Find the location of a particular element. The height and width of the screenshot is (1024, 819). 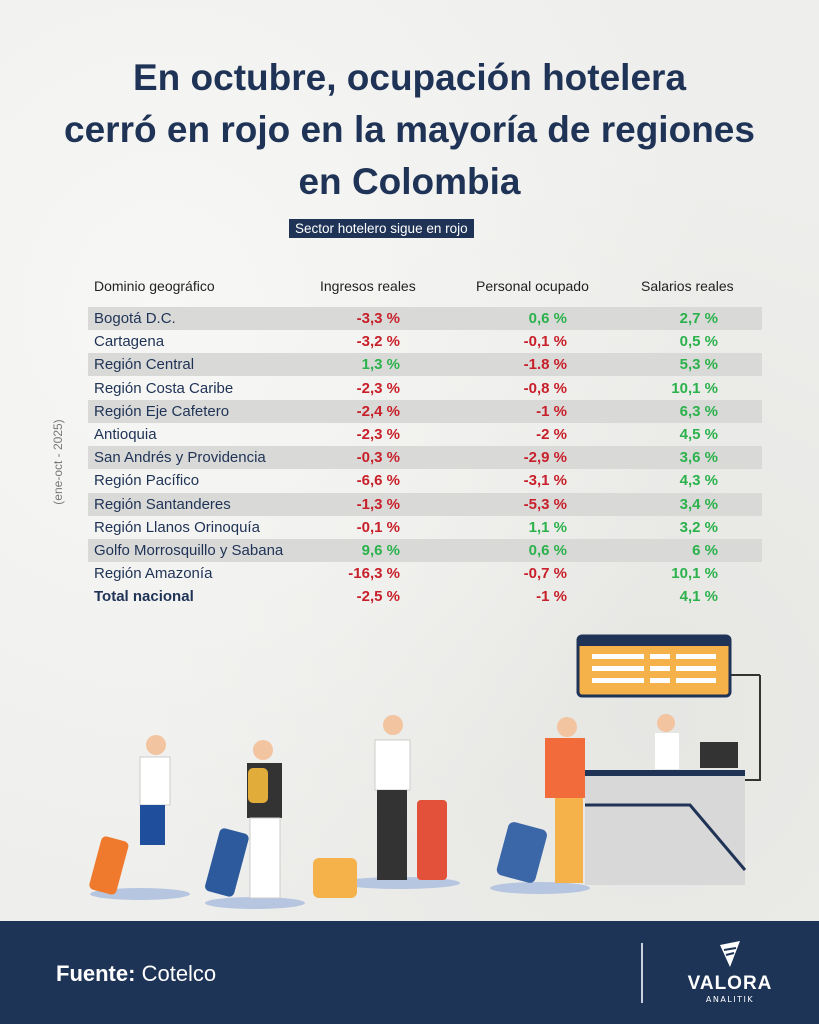

logo-text: VALORA is located at coordinates (730, 983).